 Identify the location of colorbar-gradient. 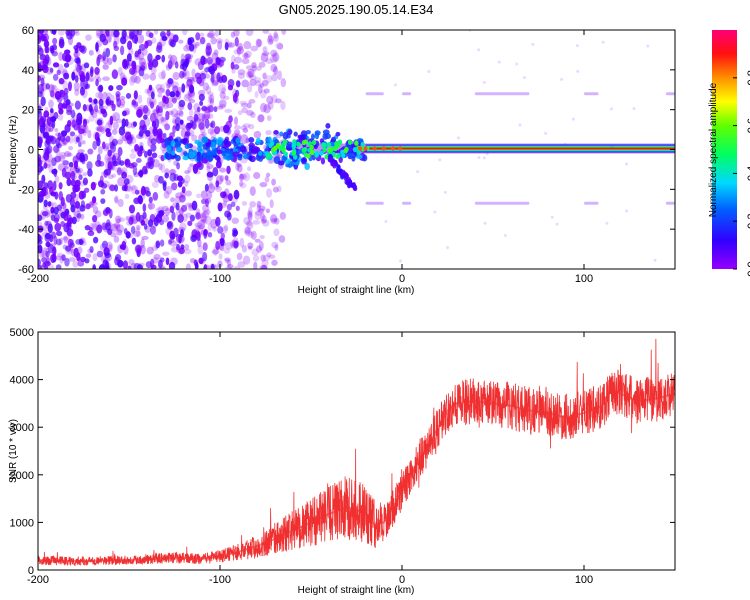
(724, 149).